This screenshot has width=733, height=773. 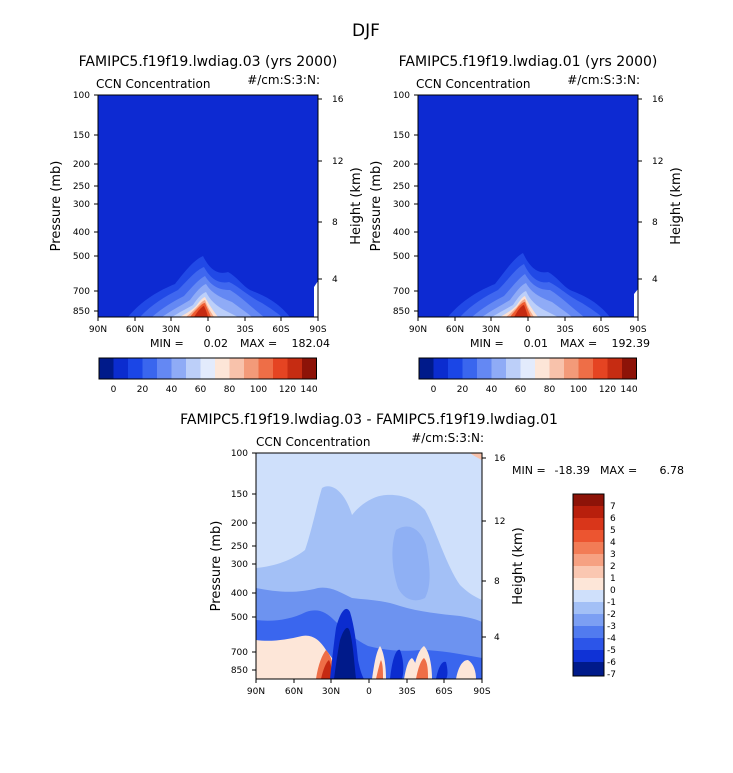 I want to click on figure-title: DJF, so click(x=366, y=31).